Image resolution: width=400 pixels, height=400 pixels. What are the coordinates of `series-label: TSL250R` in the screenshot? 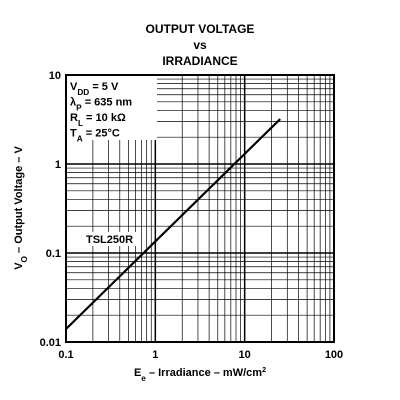 It's located at (109, 240).